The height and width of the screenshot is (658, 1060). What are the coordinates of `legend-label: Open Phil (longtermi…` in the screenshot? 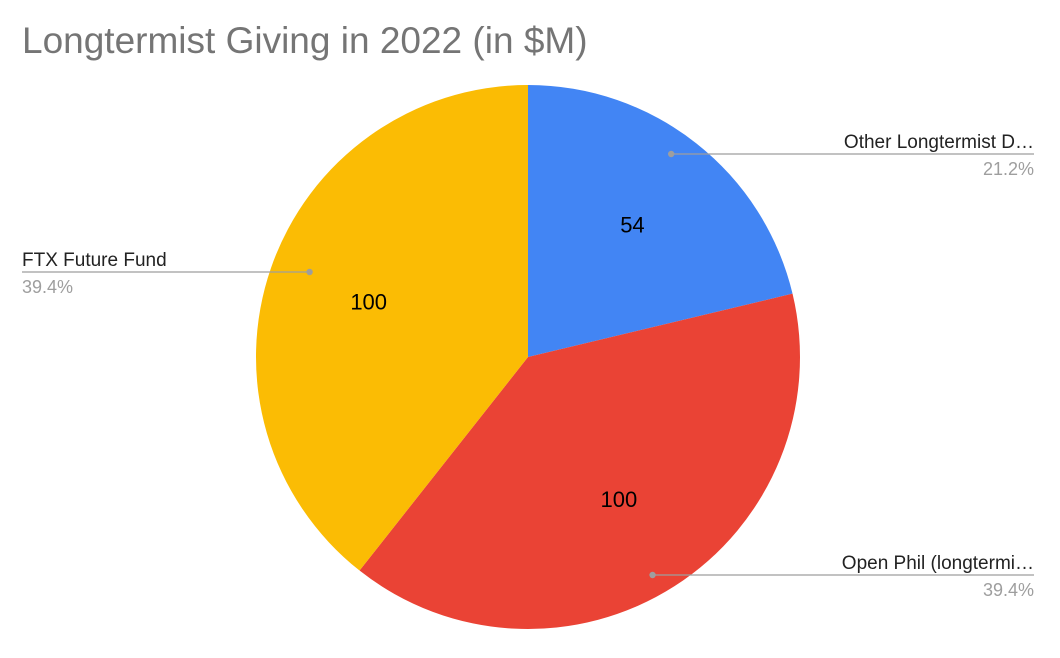 It's located at (938, 563).